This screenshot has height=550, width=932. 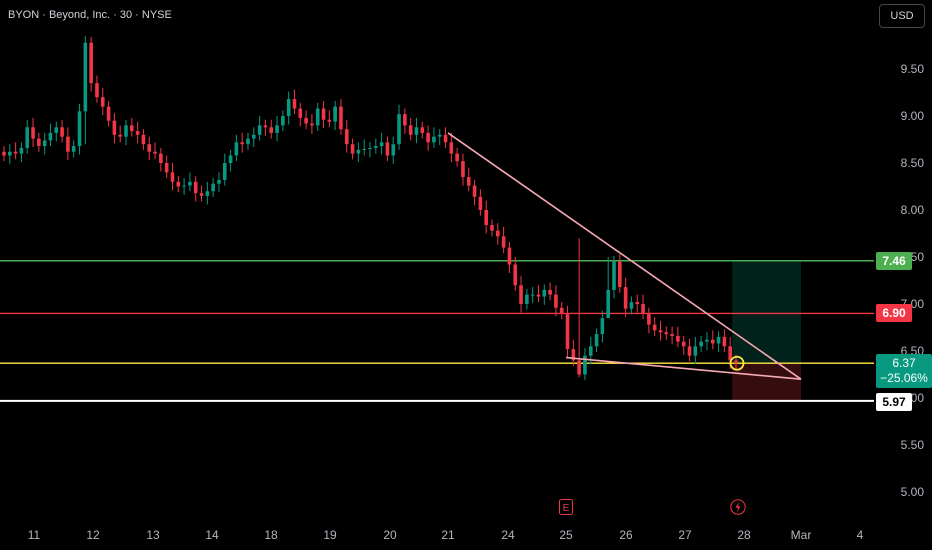 What do you see at coordinates (912, 69) in the screenshot?
I see `price-tick: 9.50` at bounding box center [912, 69].